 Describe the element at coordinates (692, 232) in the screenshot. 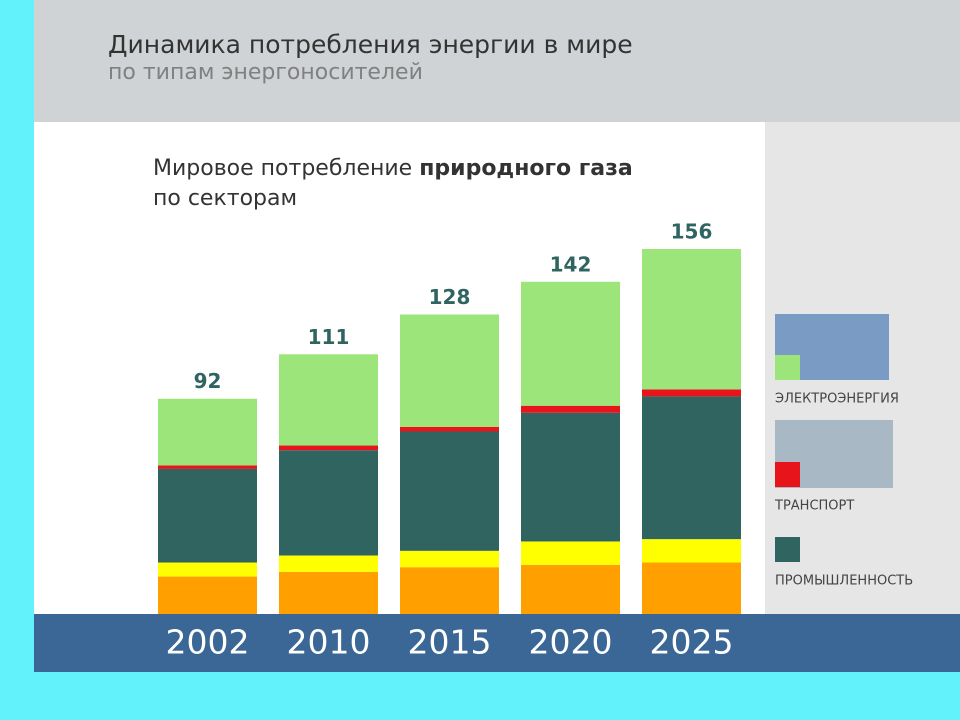

I see `total-label: 156` at that location.